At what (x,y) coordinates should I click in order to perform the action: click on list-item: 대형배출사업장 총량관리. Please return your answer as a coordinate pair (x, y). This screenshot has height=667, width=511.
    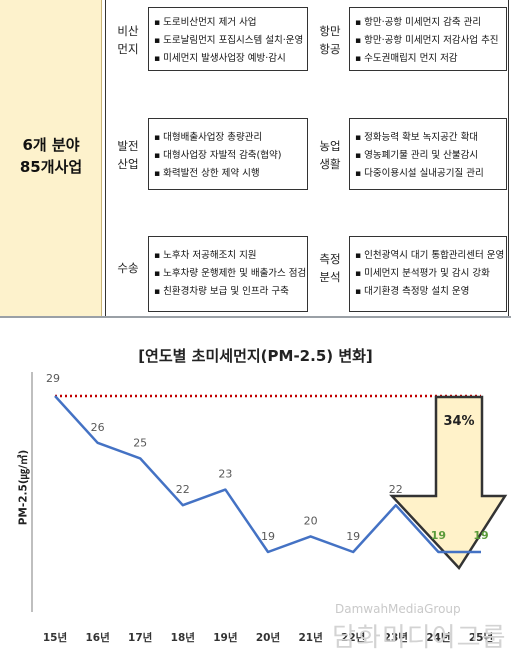
    Looking at the image, I should click on (228, 138).